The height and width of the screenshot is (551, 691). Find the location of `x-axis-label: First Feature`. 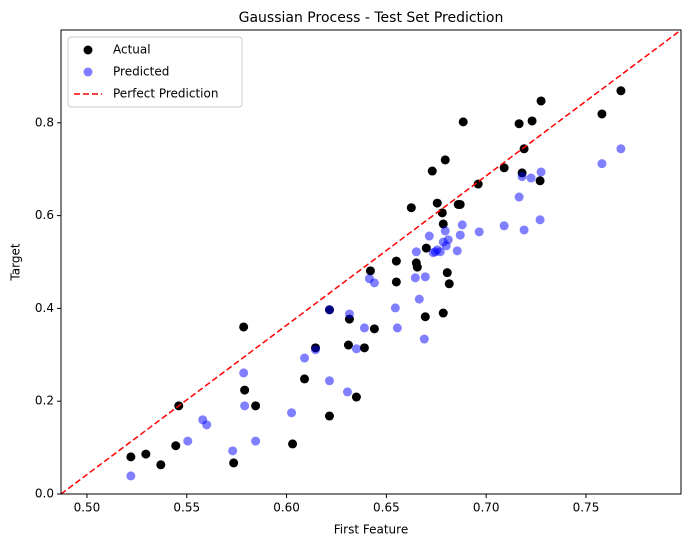

x-axis-label: First Feature is located at coordinates (371, 530).